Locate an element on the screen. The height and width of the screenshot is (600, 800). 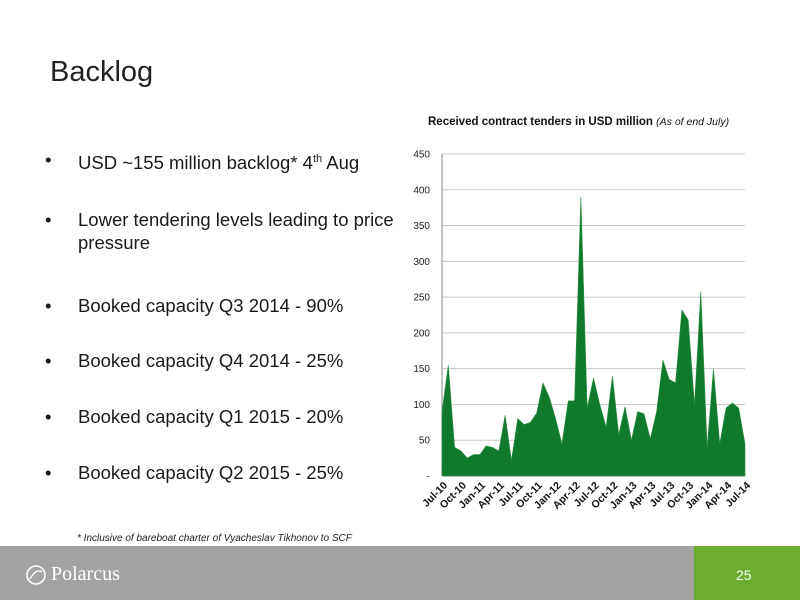
bullet-text: Booked capacity Q2 2015 - 25% is located at coordinates (211, 473).